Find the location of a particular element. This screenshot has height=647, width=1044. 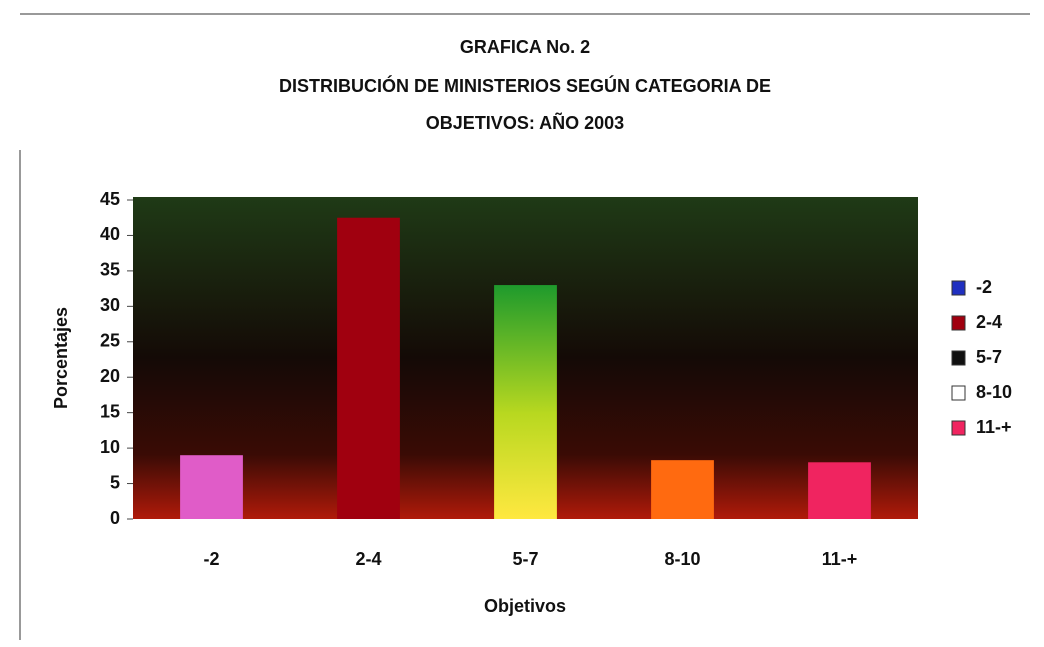

y-tick-label: 40 is located at coordinates (110, 234).